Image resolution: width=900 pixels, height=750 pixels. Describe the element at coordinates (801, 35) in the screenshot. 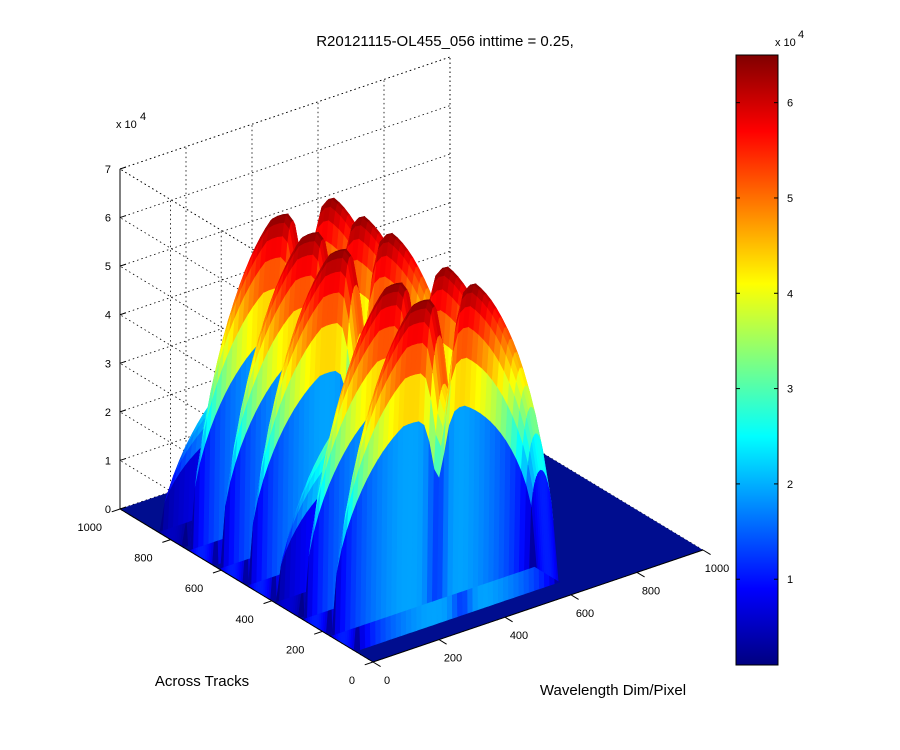

I see `colorbar-exponent: 4` at that location.